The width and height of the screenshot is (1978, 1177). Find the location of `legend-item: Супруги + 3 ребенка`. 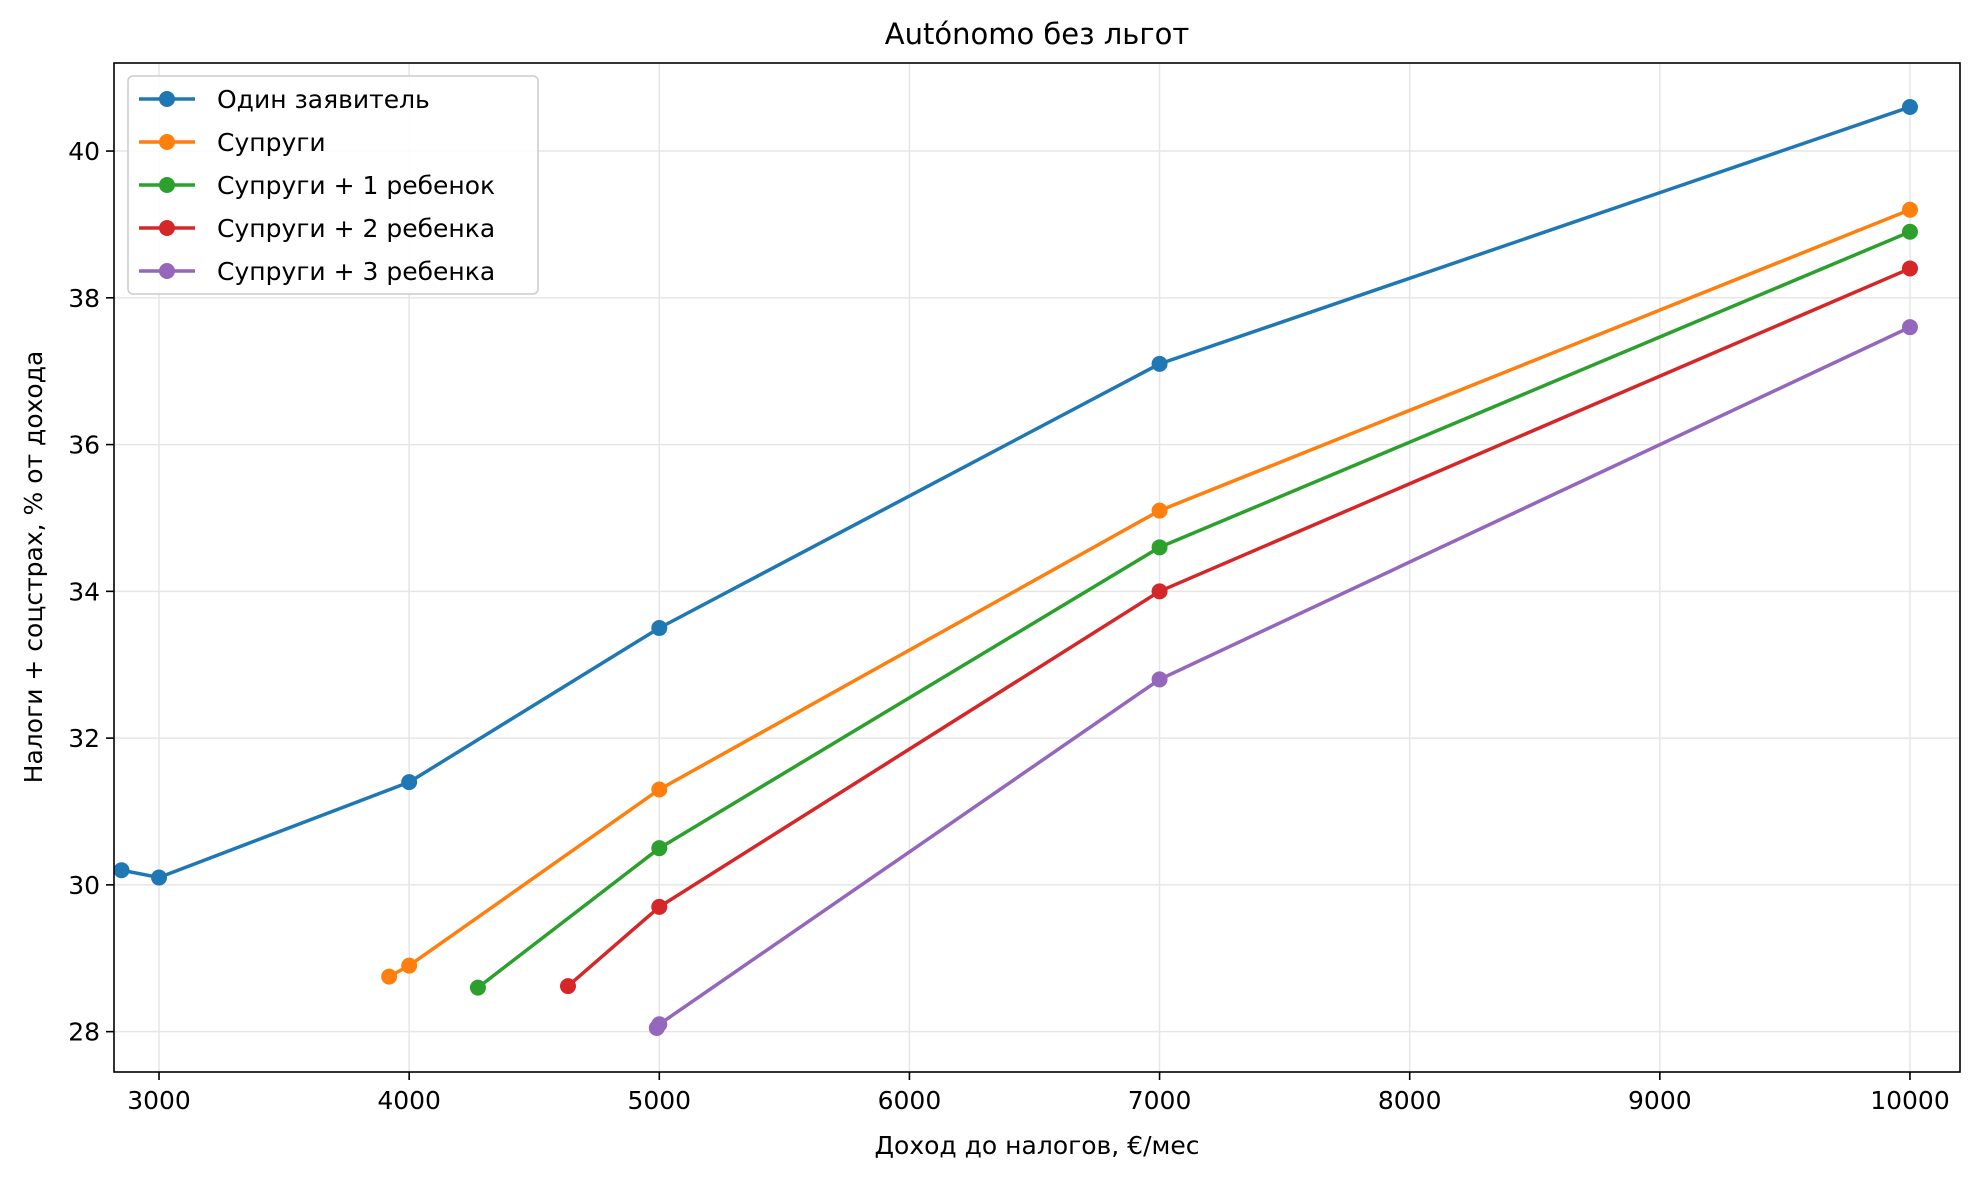

legend-item: Супруги + 3 ребенка is located at coordinates (317, 271).